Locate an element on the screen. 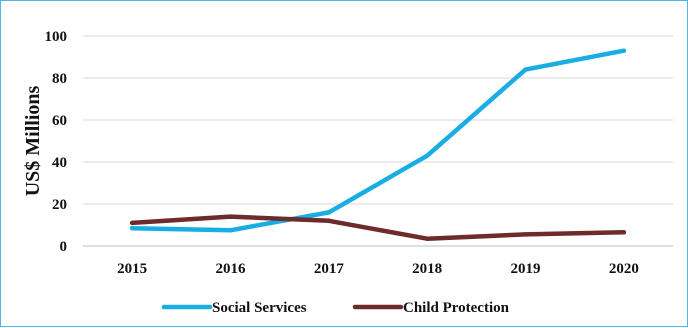 This screenshot has height=328, width=688. y-tick-label: 20 is located at coordinates (59, 205).